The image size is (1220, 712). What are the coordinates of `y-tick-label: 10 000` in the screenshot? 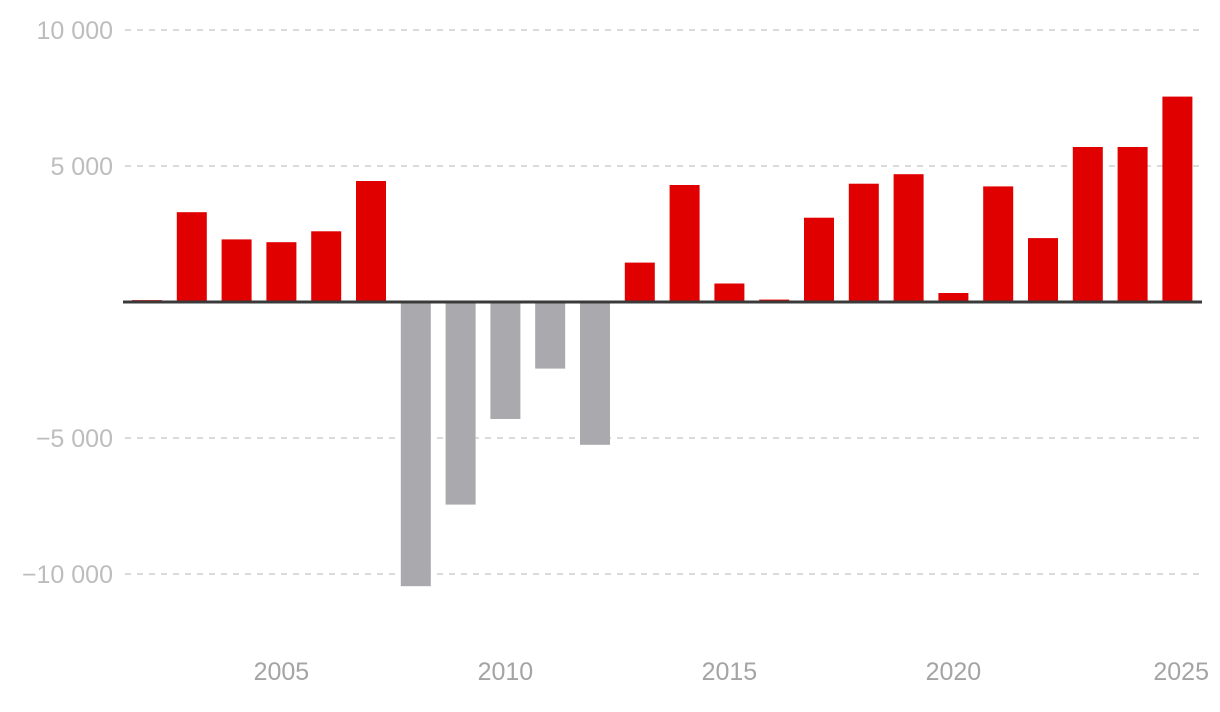 It's located at (75, 31).